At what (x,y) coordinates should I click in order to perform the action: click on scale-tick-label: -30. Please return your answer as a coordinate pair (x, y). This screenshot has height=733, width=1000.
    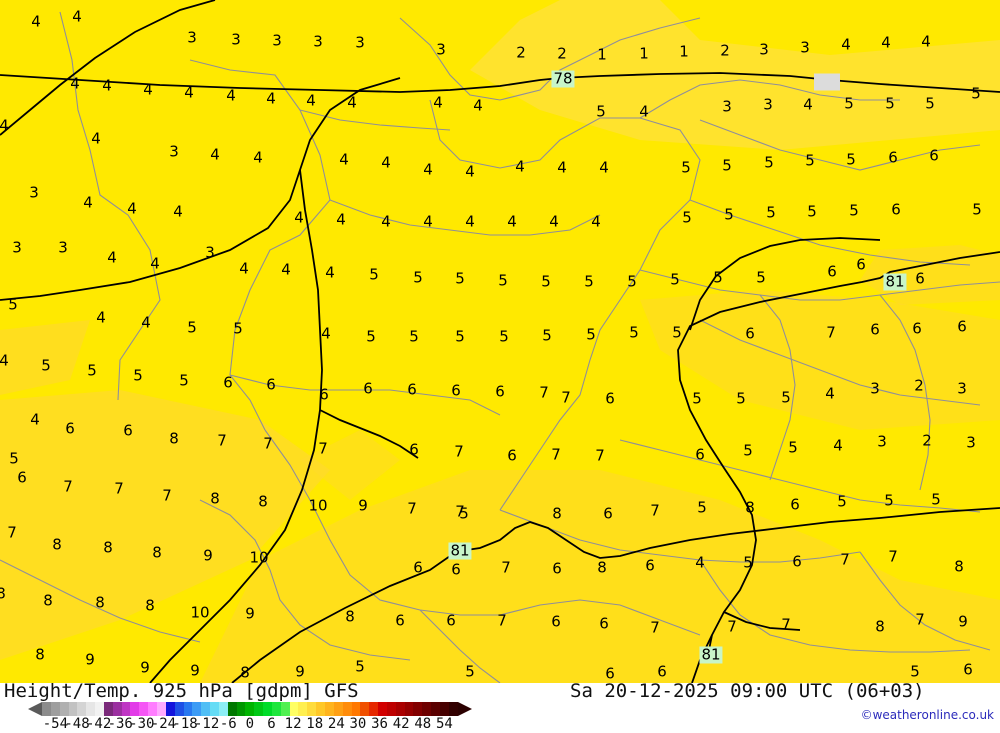
    Looking at the image, I should click on (142, 724).